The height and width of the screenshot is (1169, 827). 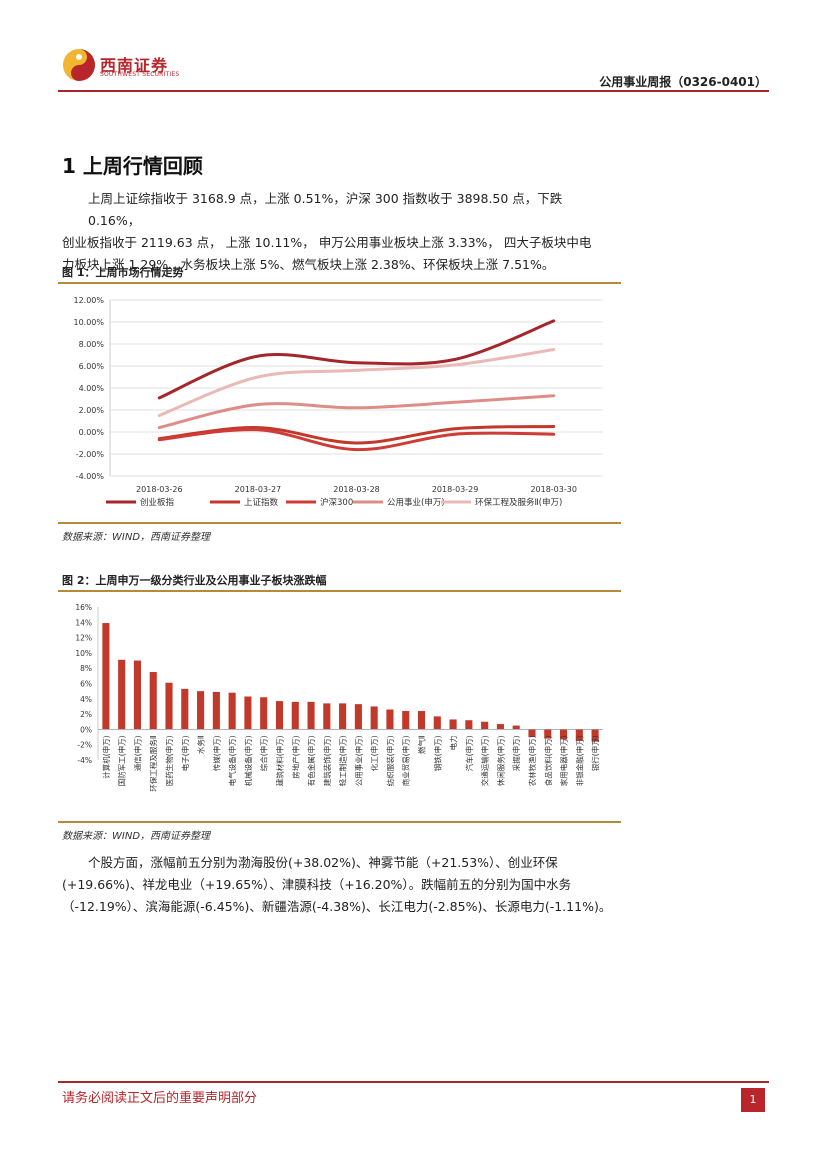 I want to click on y-tick-label: 2.00%, so click(x=92, y=410).